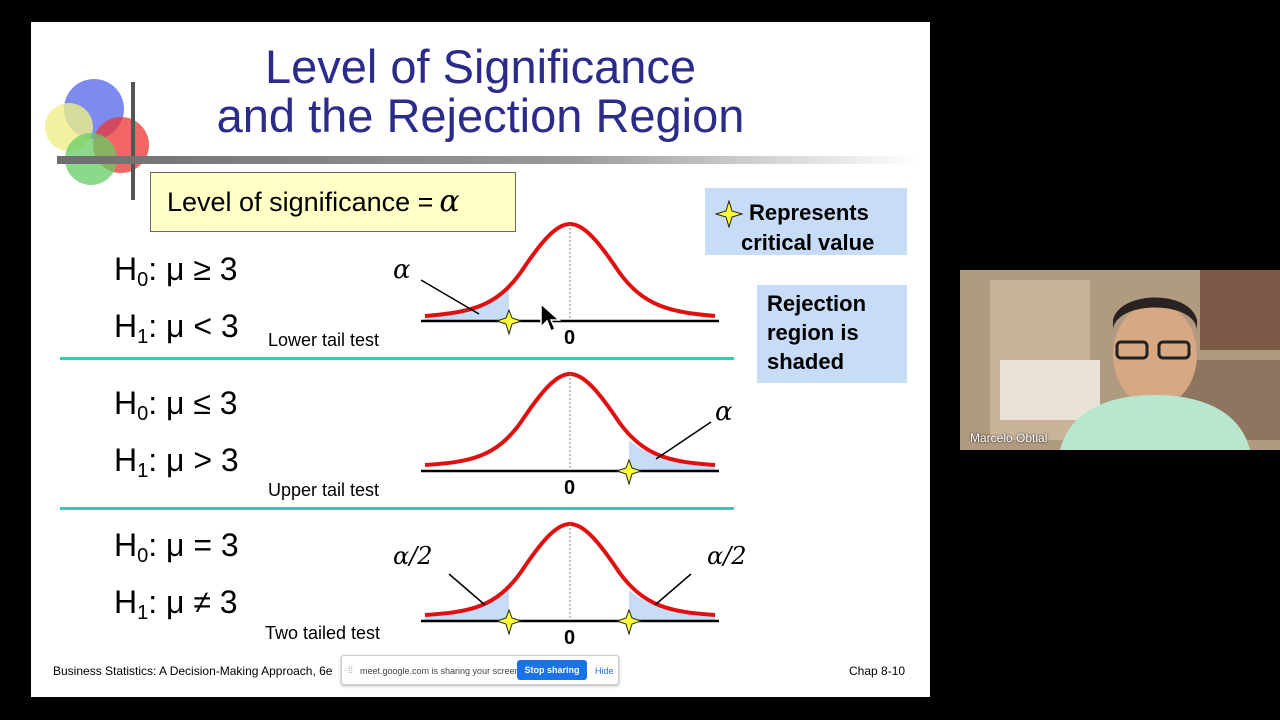 This screenshot has height=720, width=1280. What do you see at coordinates (569, 338) in the screenshot?
I see `lower-zero-label: 0` at bounding box center [569, 338].